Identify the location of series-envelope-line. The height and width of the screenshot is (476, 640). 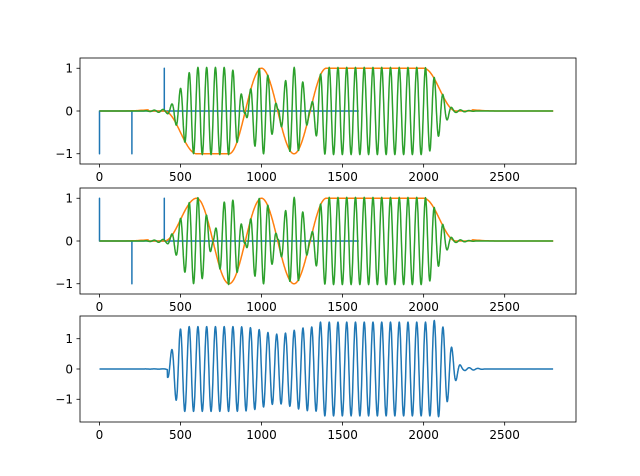
(326, 241).